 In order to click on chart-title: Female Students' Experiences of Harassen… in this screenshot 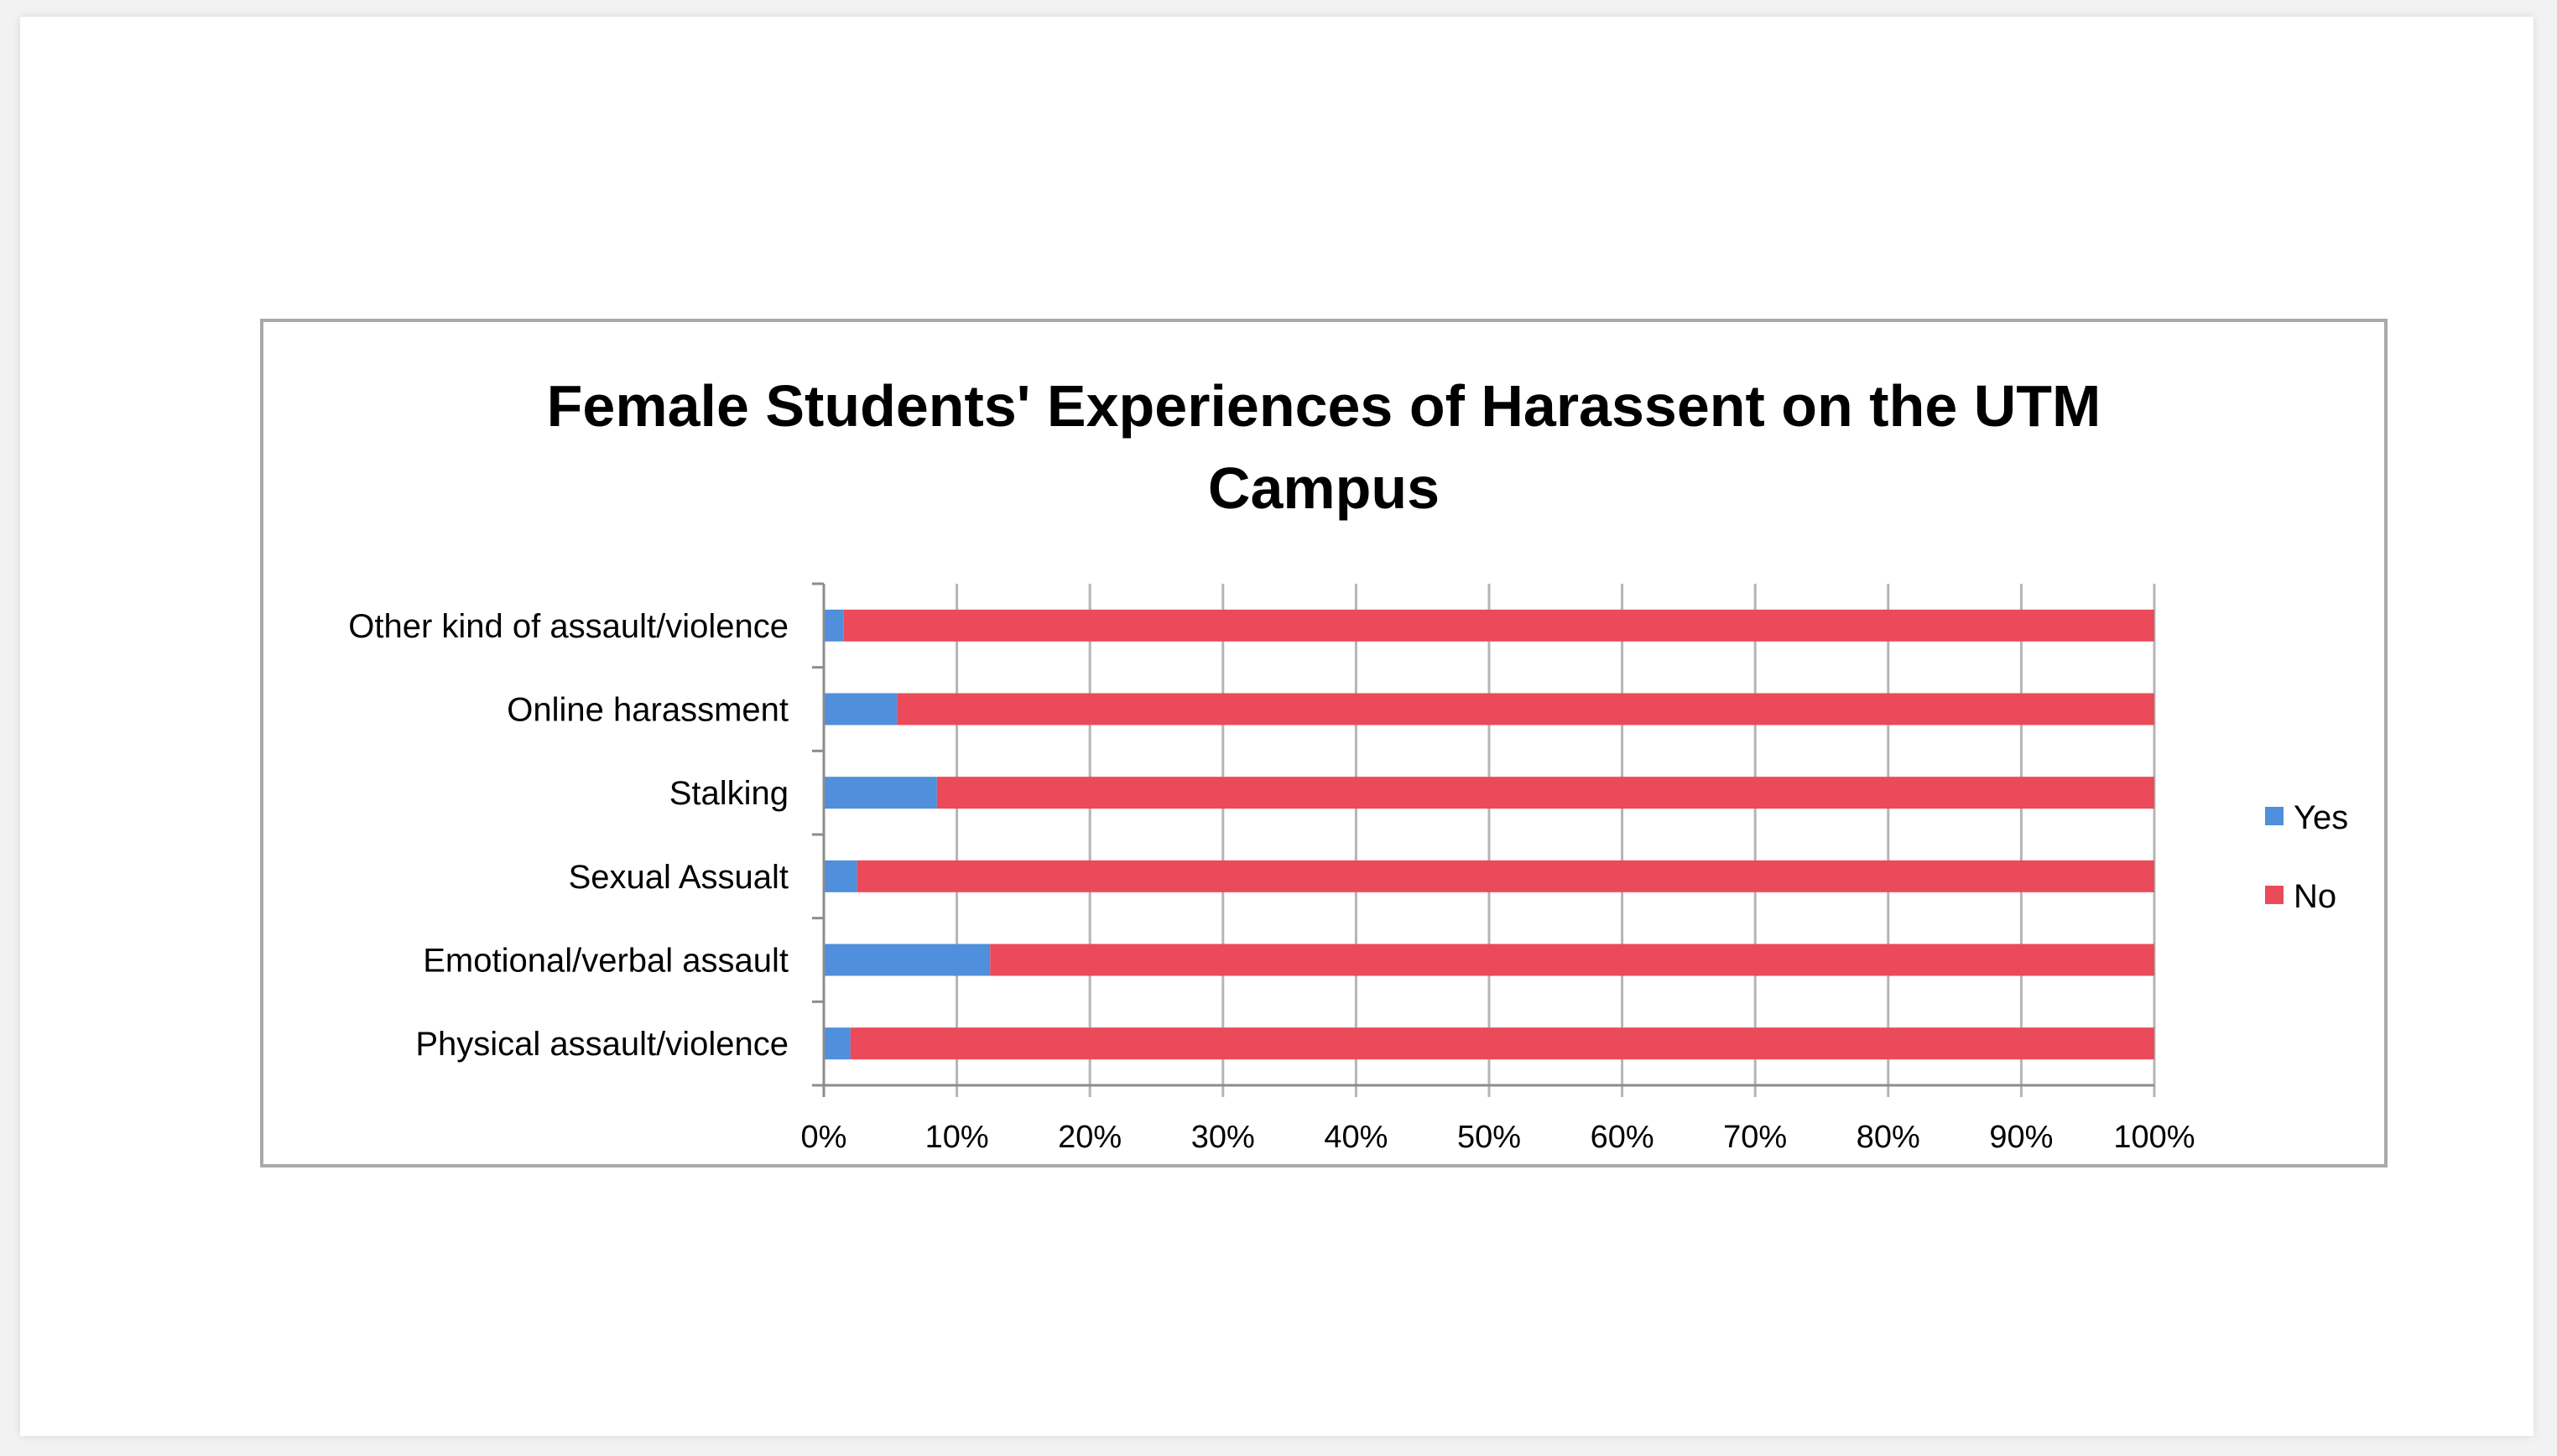, I will do `click(1324, 447)`.